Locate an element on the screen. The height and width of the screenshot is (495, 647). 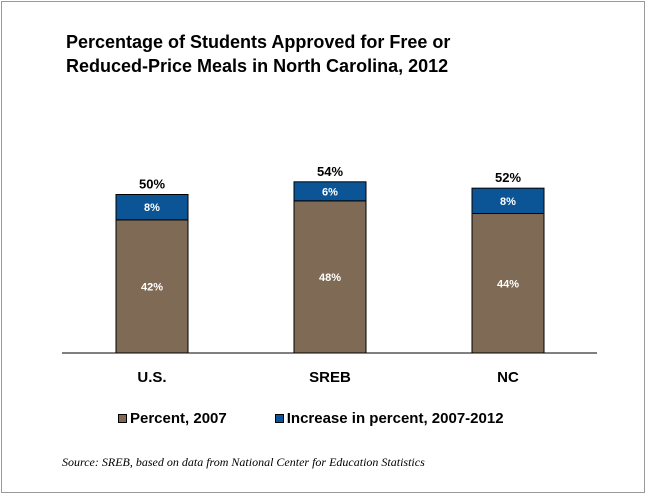
legend-swatch-percent-2007 is located at coordinates (122, 418).